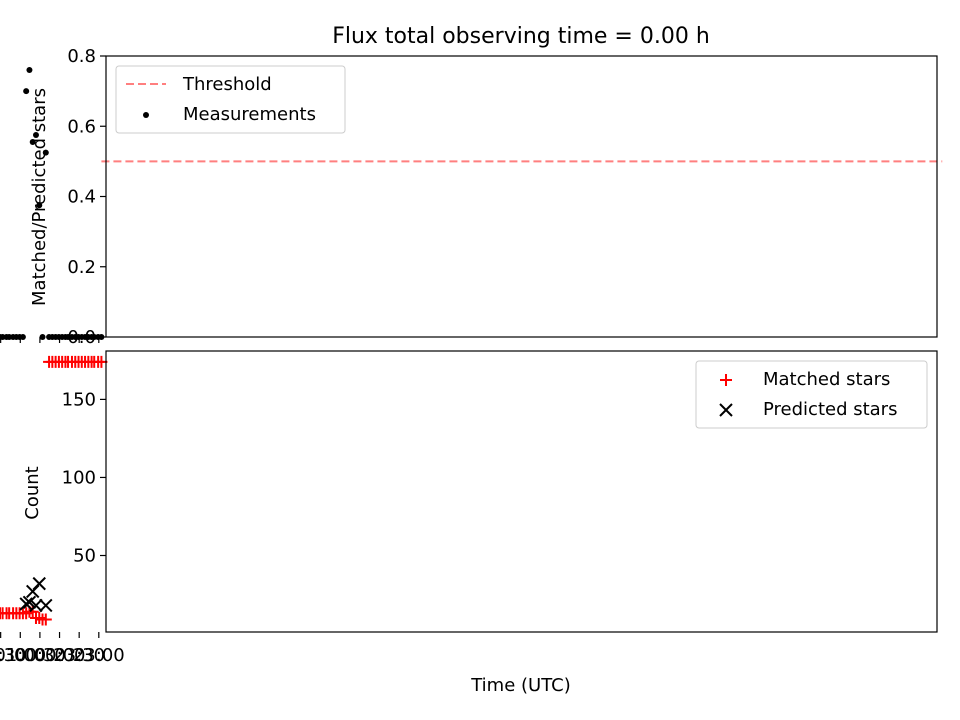 The width and height of the screenshot is (960, 720). I want to click on top-y-tick-label: 0.6, so click(81, 126).